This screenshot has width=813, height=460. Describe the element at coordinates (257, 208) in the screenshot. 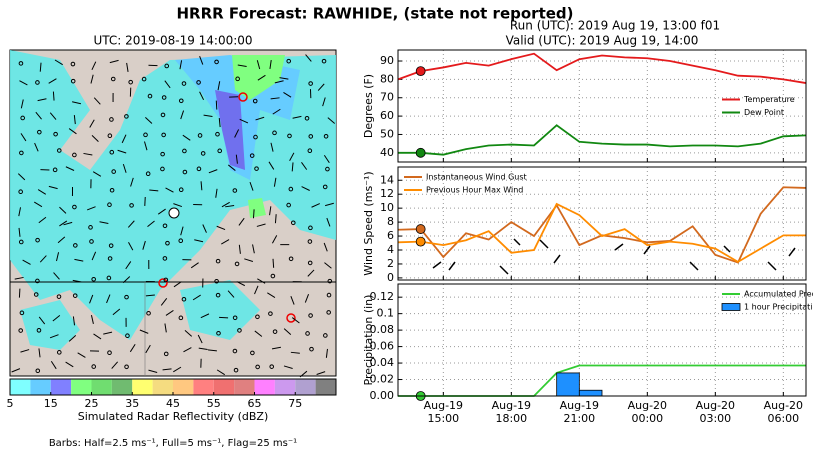

I see `radar-echo` at that location.